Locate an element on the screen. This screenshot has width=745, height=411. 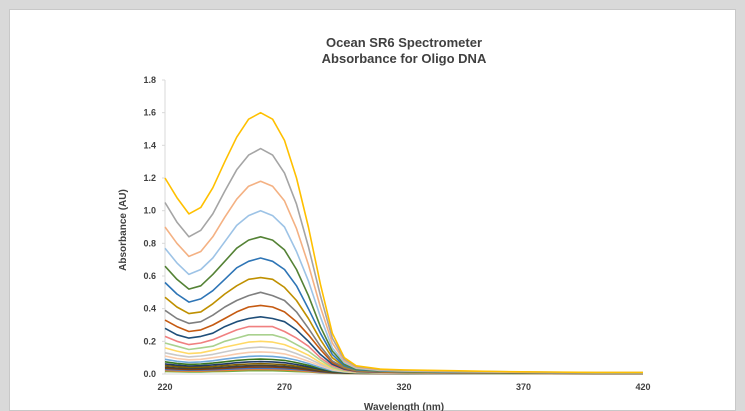
x-tick-label: 220 is located at coordinates (164, 387).